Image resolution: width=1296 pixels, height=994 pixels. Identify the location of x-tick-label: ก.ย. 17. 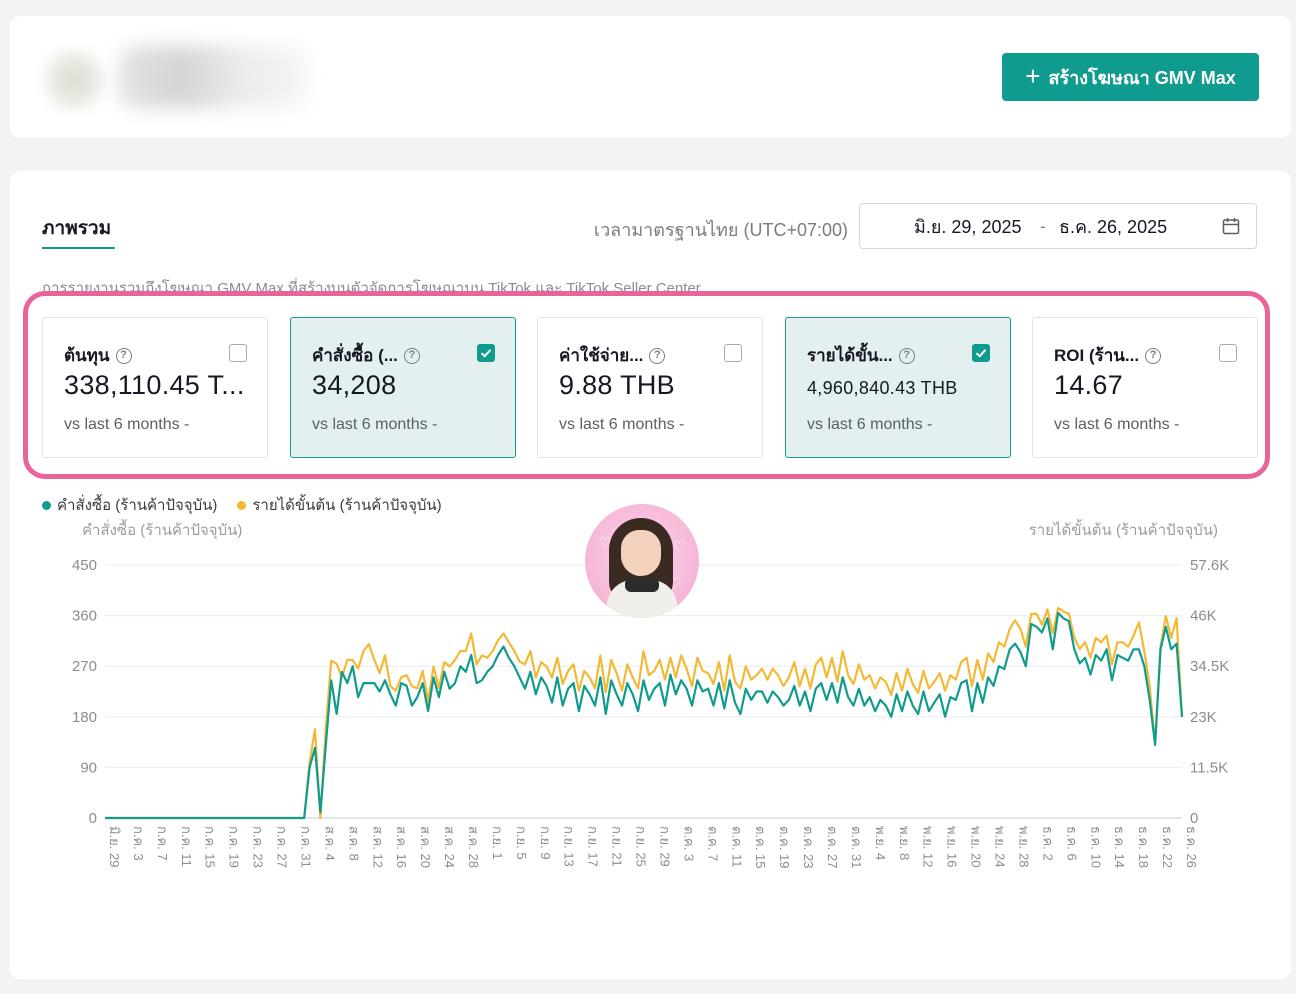
(593, 846).